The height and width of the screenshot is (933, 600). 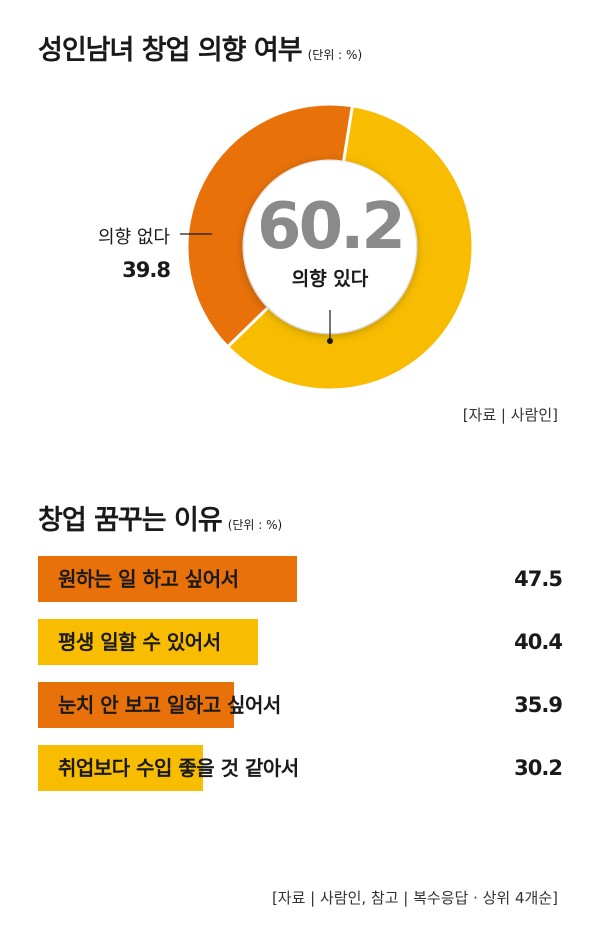 I want to click on chart1-title: 성인남녀 창업 의향 여부 (단위 : %), so click(x=200, y=50).